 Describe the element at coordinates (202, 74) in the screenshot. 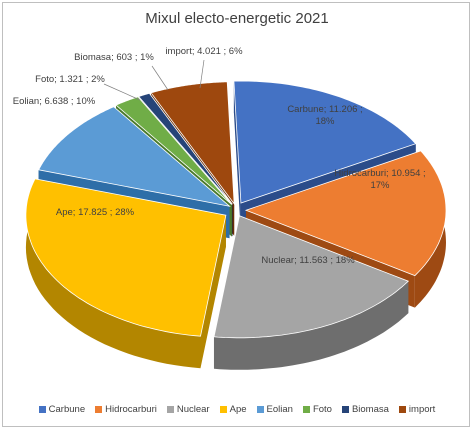

I see `leader-line-import` at that location.